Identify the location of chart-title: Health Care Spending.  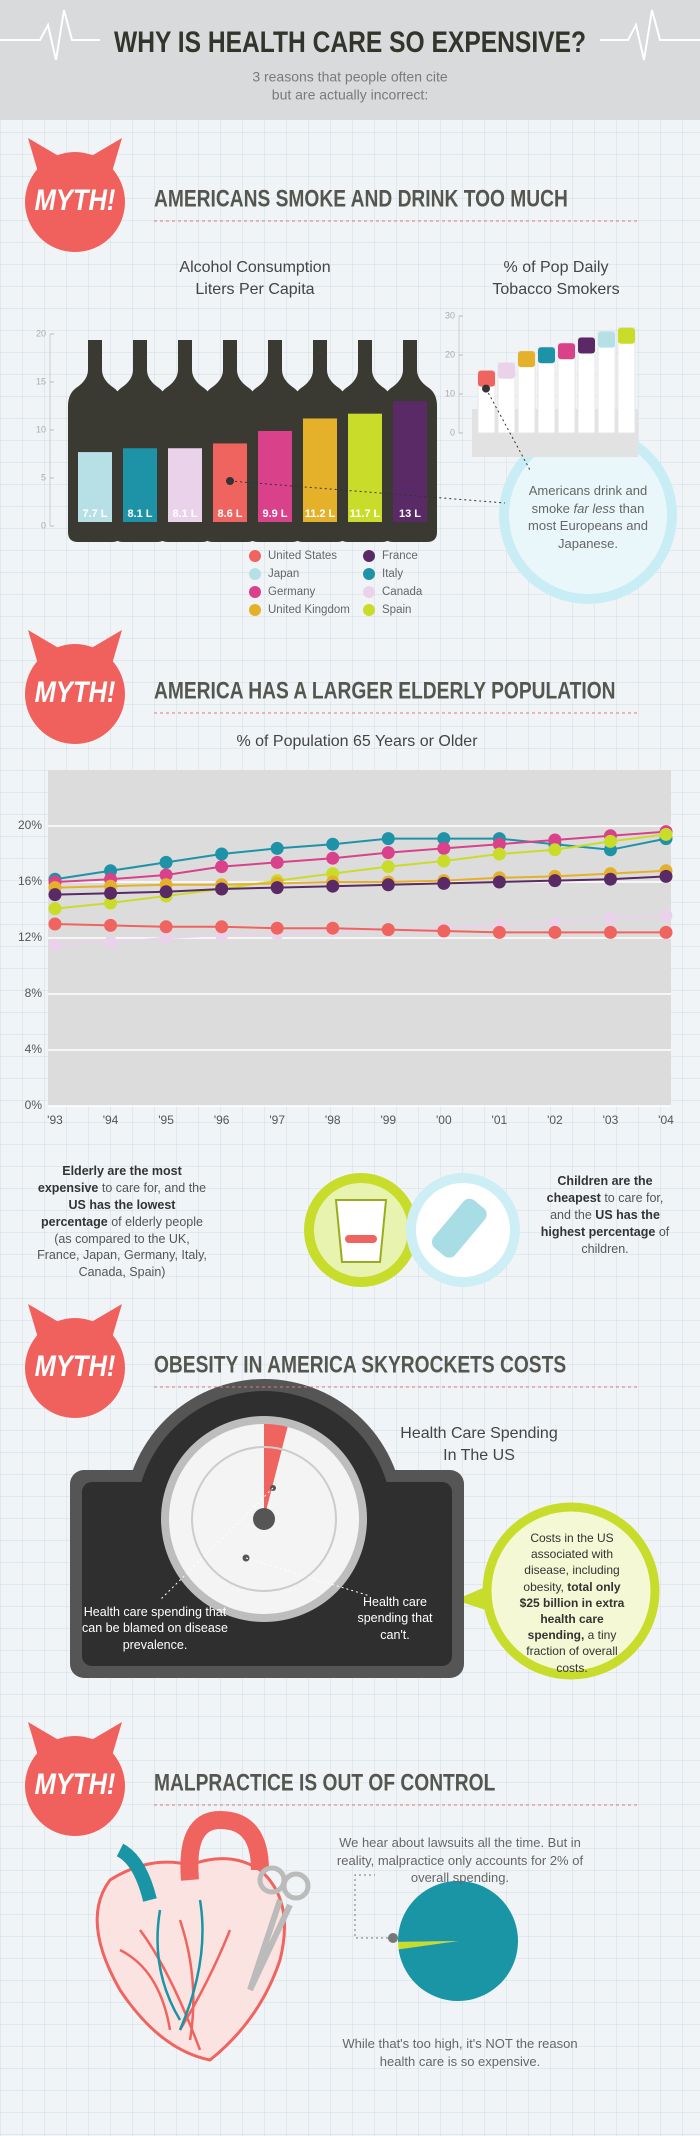
(478, 1433).